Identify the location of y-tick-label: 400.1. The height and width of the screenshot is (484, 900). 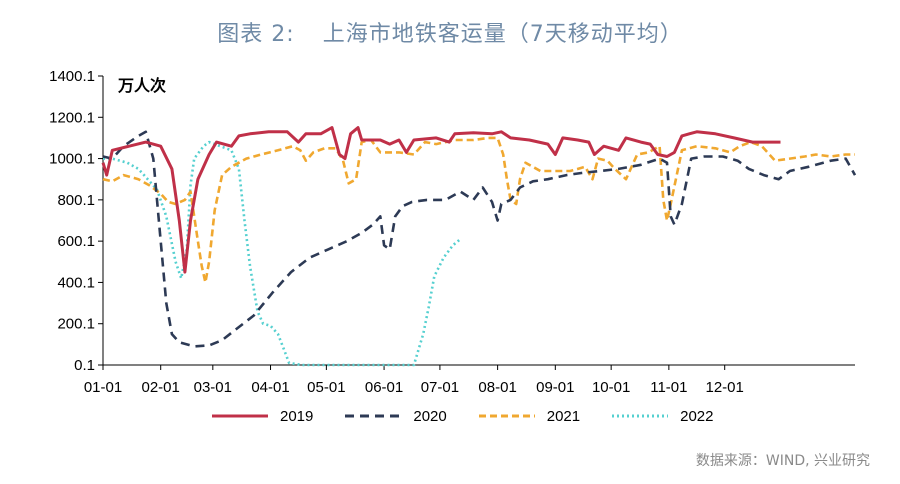
(76, 282).